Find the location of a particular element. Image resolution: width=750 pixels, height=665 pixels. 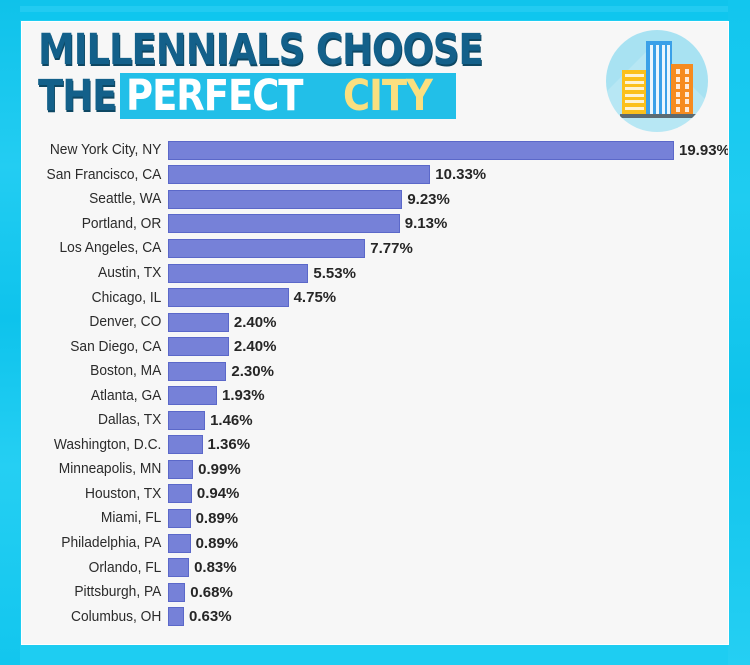

chart-row-value: 10.33% is located at coordinates (461, 175).